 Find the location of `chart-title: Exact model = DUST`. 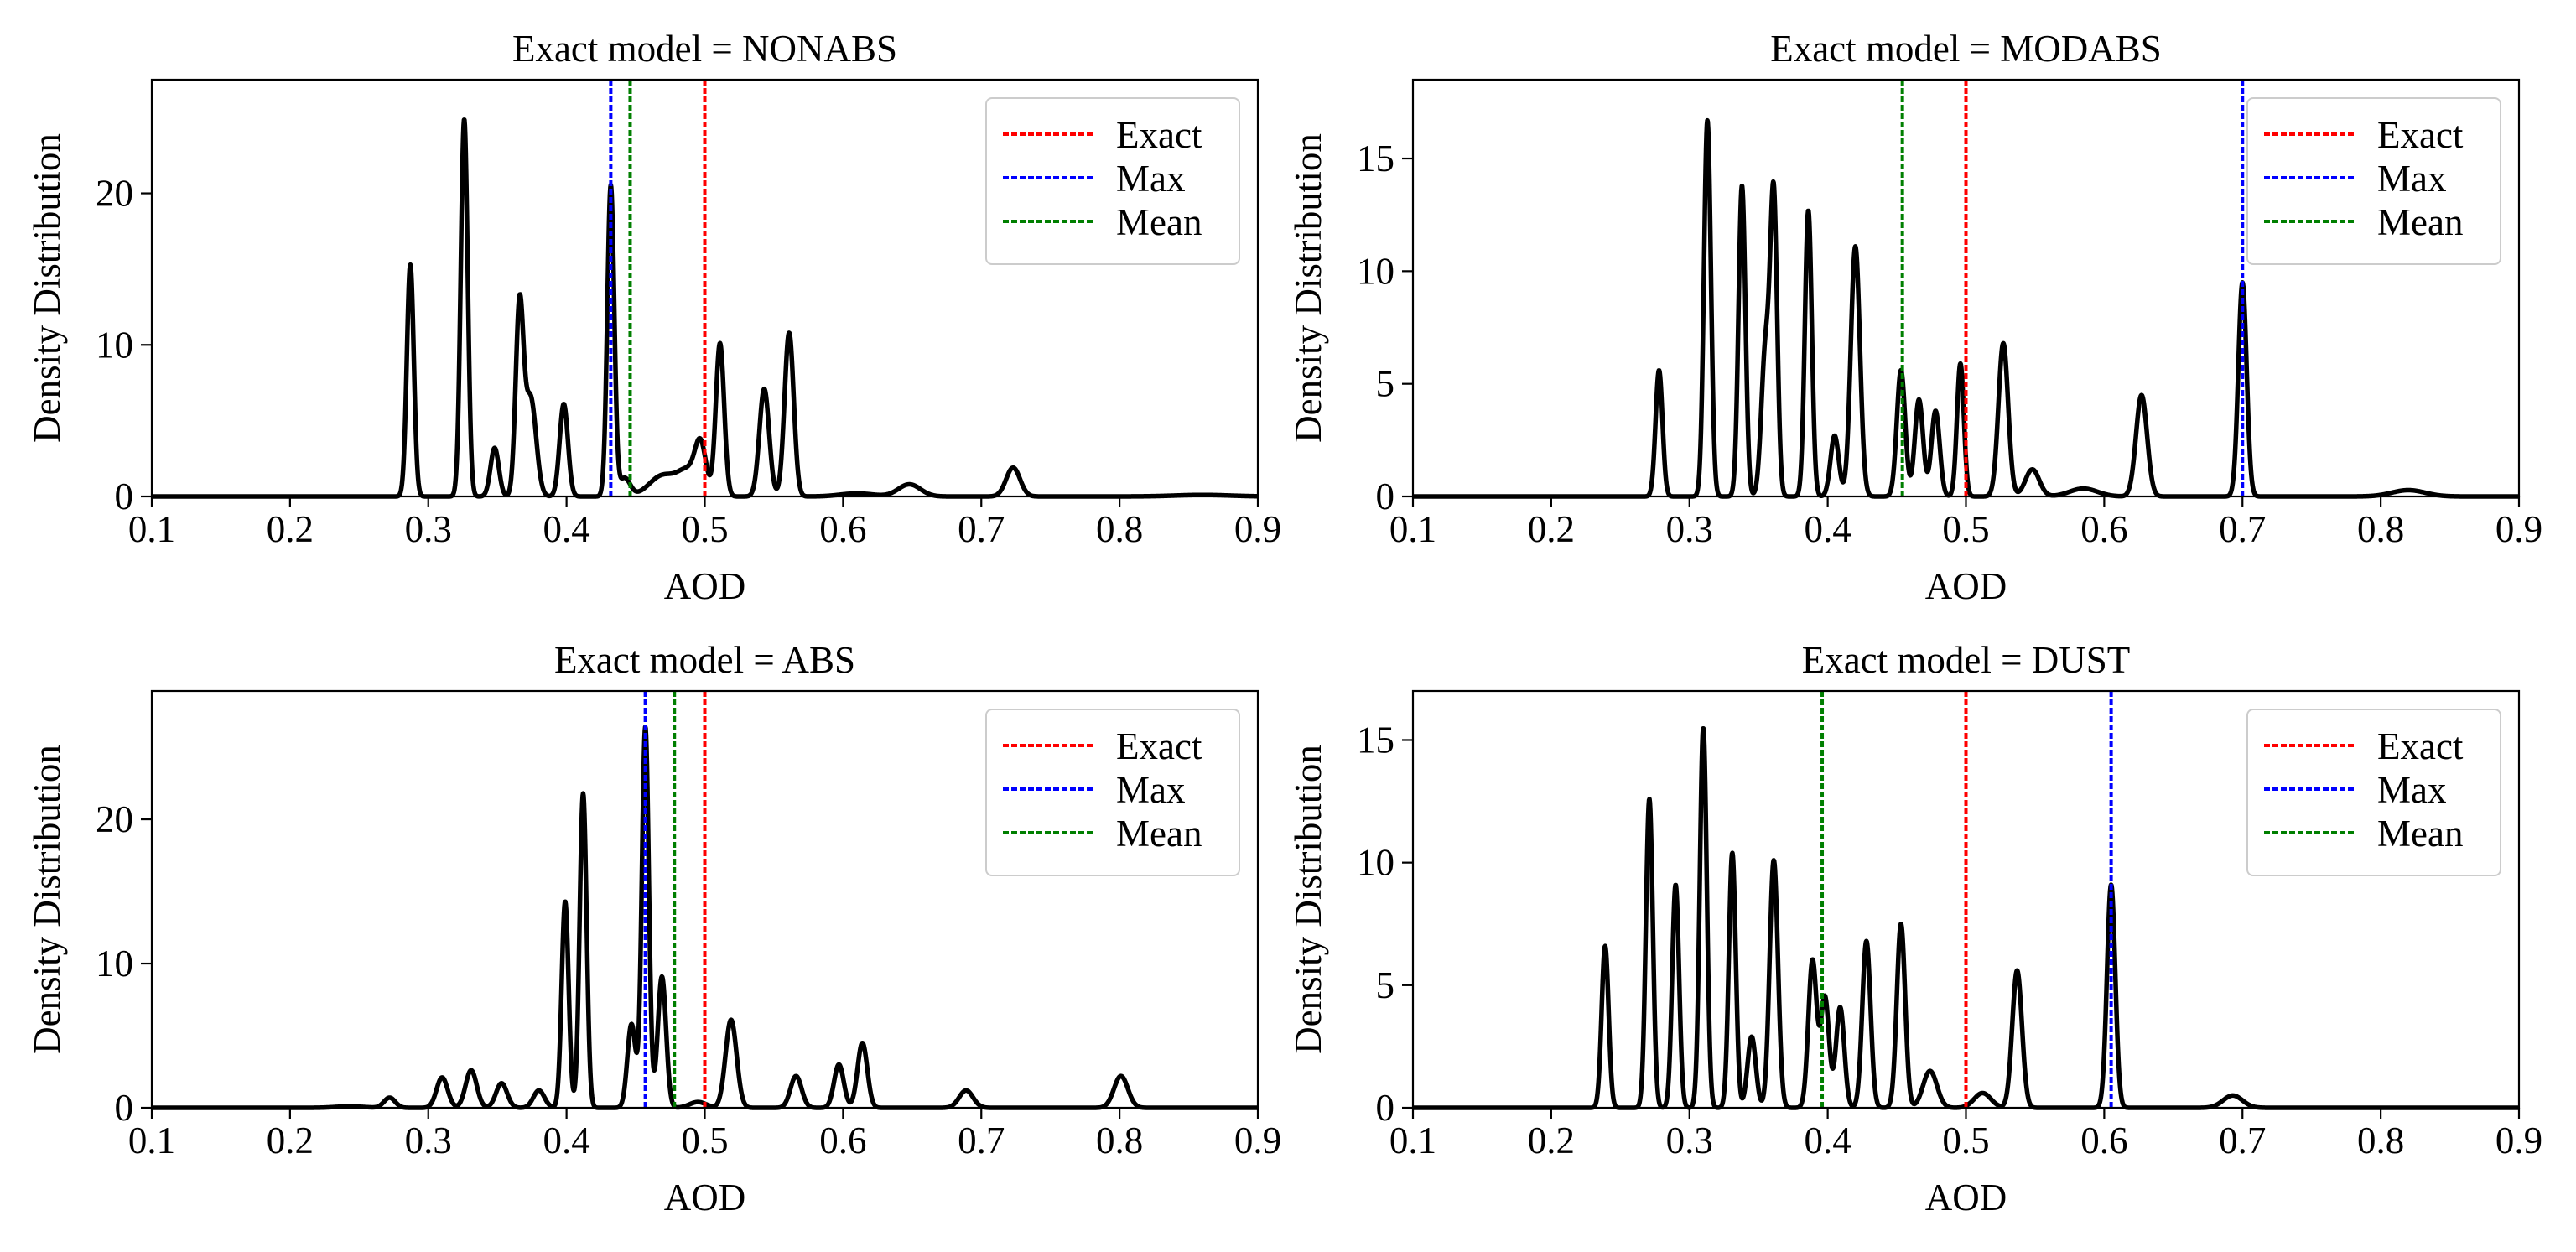

chart-title: Exact model = DUST is located at coordinates (1966, 660).